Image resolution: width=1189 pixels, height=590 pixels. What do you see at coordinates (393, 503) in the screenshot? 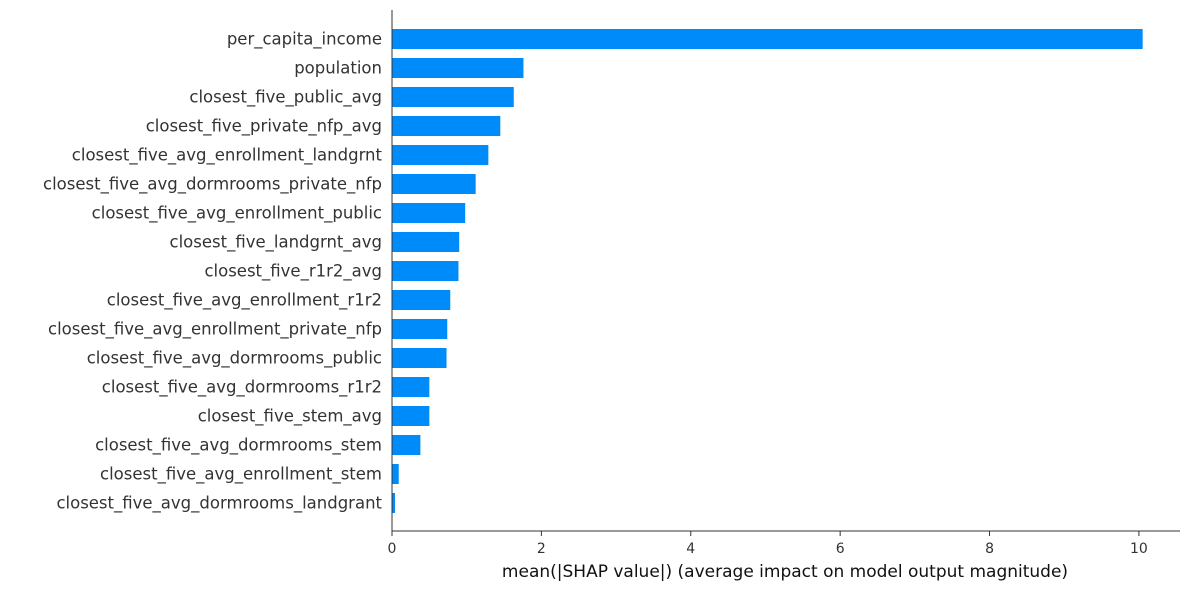
I see `bar-closest-five-avg-dormrooms-landgrant` at bounding box center [393, 503].